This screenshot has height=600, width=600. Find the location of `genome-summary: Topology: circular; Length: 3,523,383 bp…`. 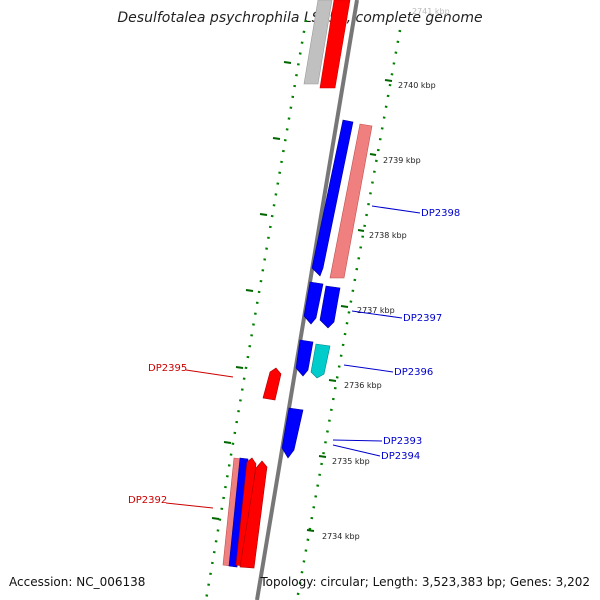

genome-summary: Topology: circular; Length: 3,523,383 bp… is located at coordinates (425, 582).